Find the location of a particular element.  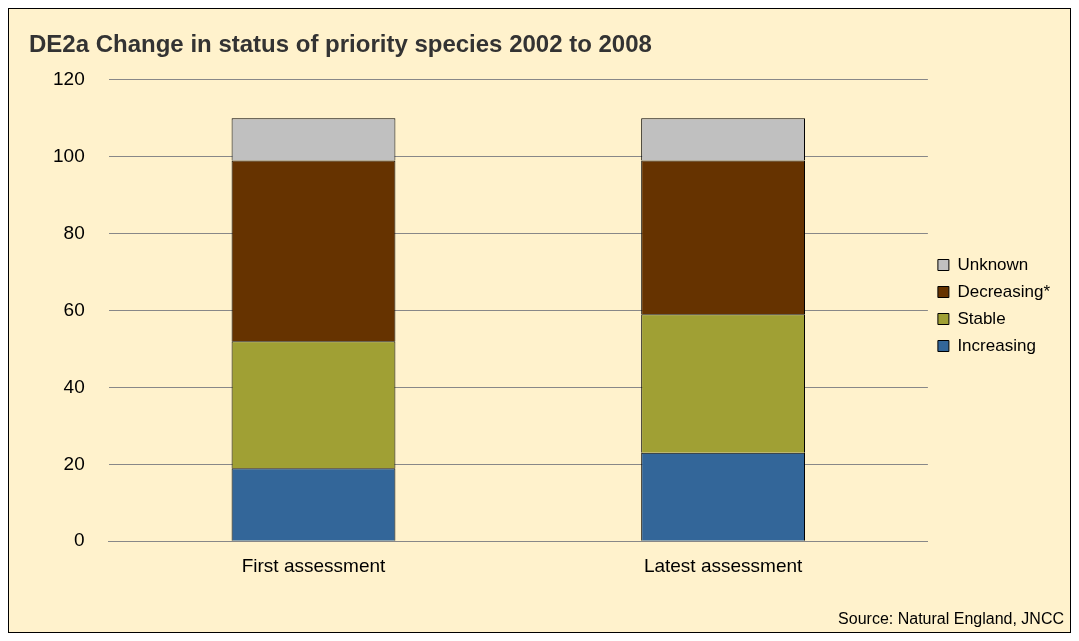

x-tick-label: First assessment is located at coordinates (314, 565).